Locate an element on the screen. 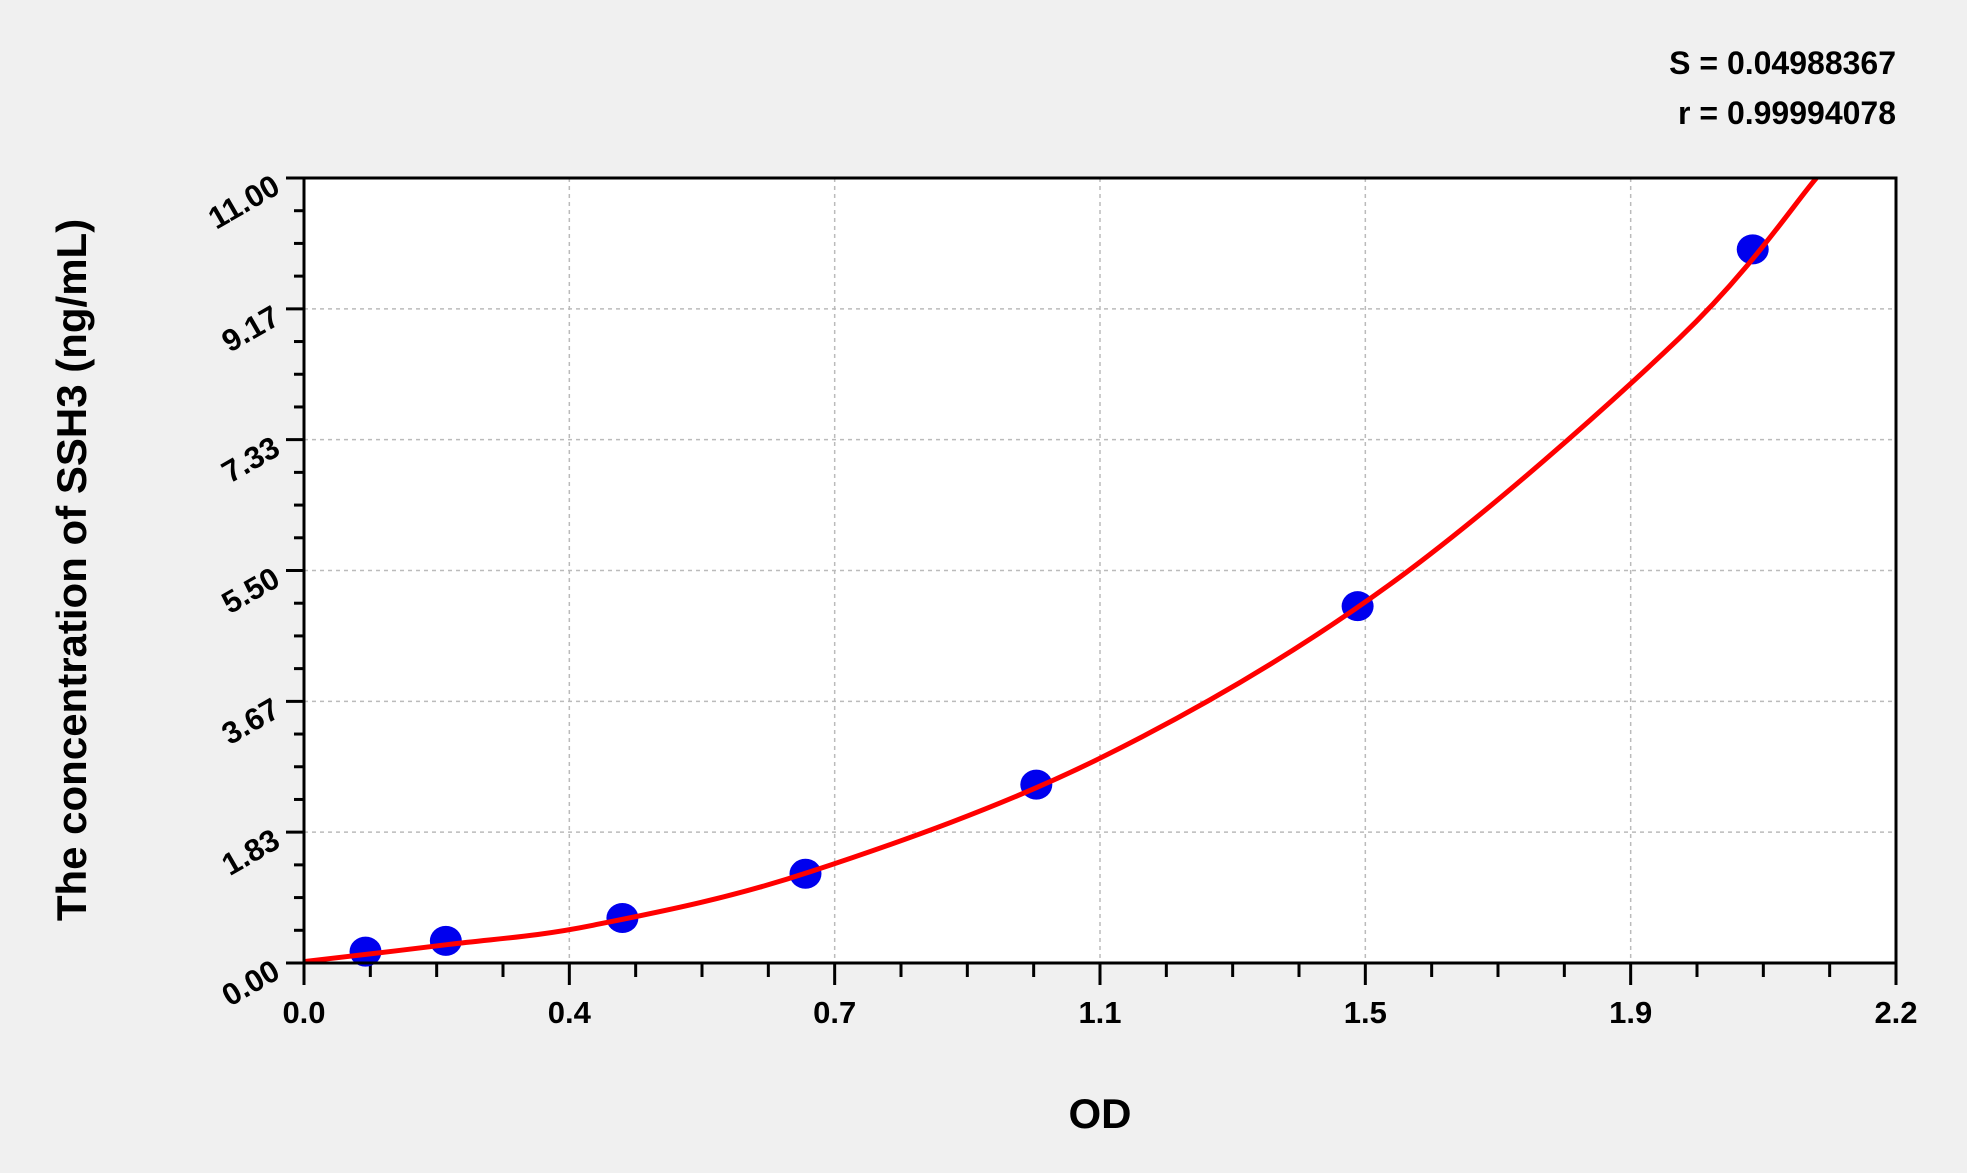  y-tick-label: 0.00 is located at coordinates (251, 983).